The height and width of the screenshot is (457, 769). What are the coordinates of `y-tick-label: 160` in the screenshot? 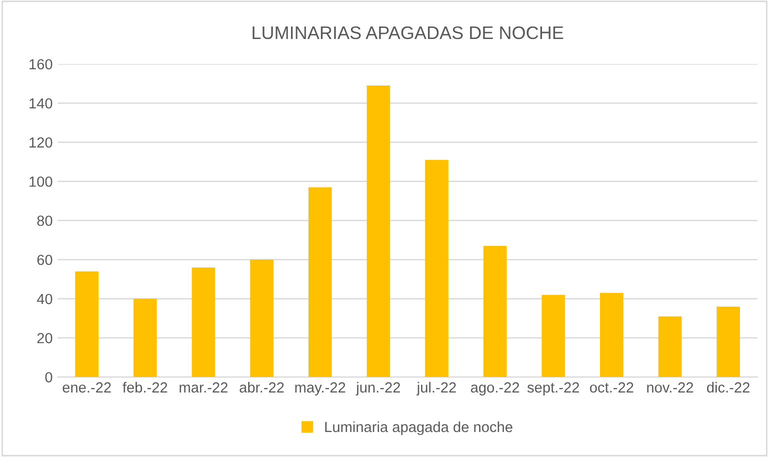 It's located at (41, 64).